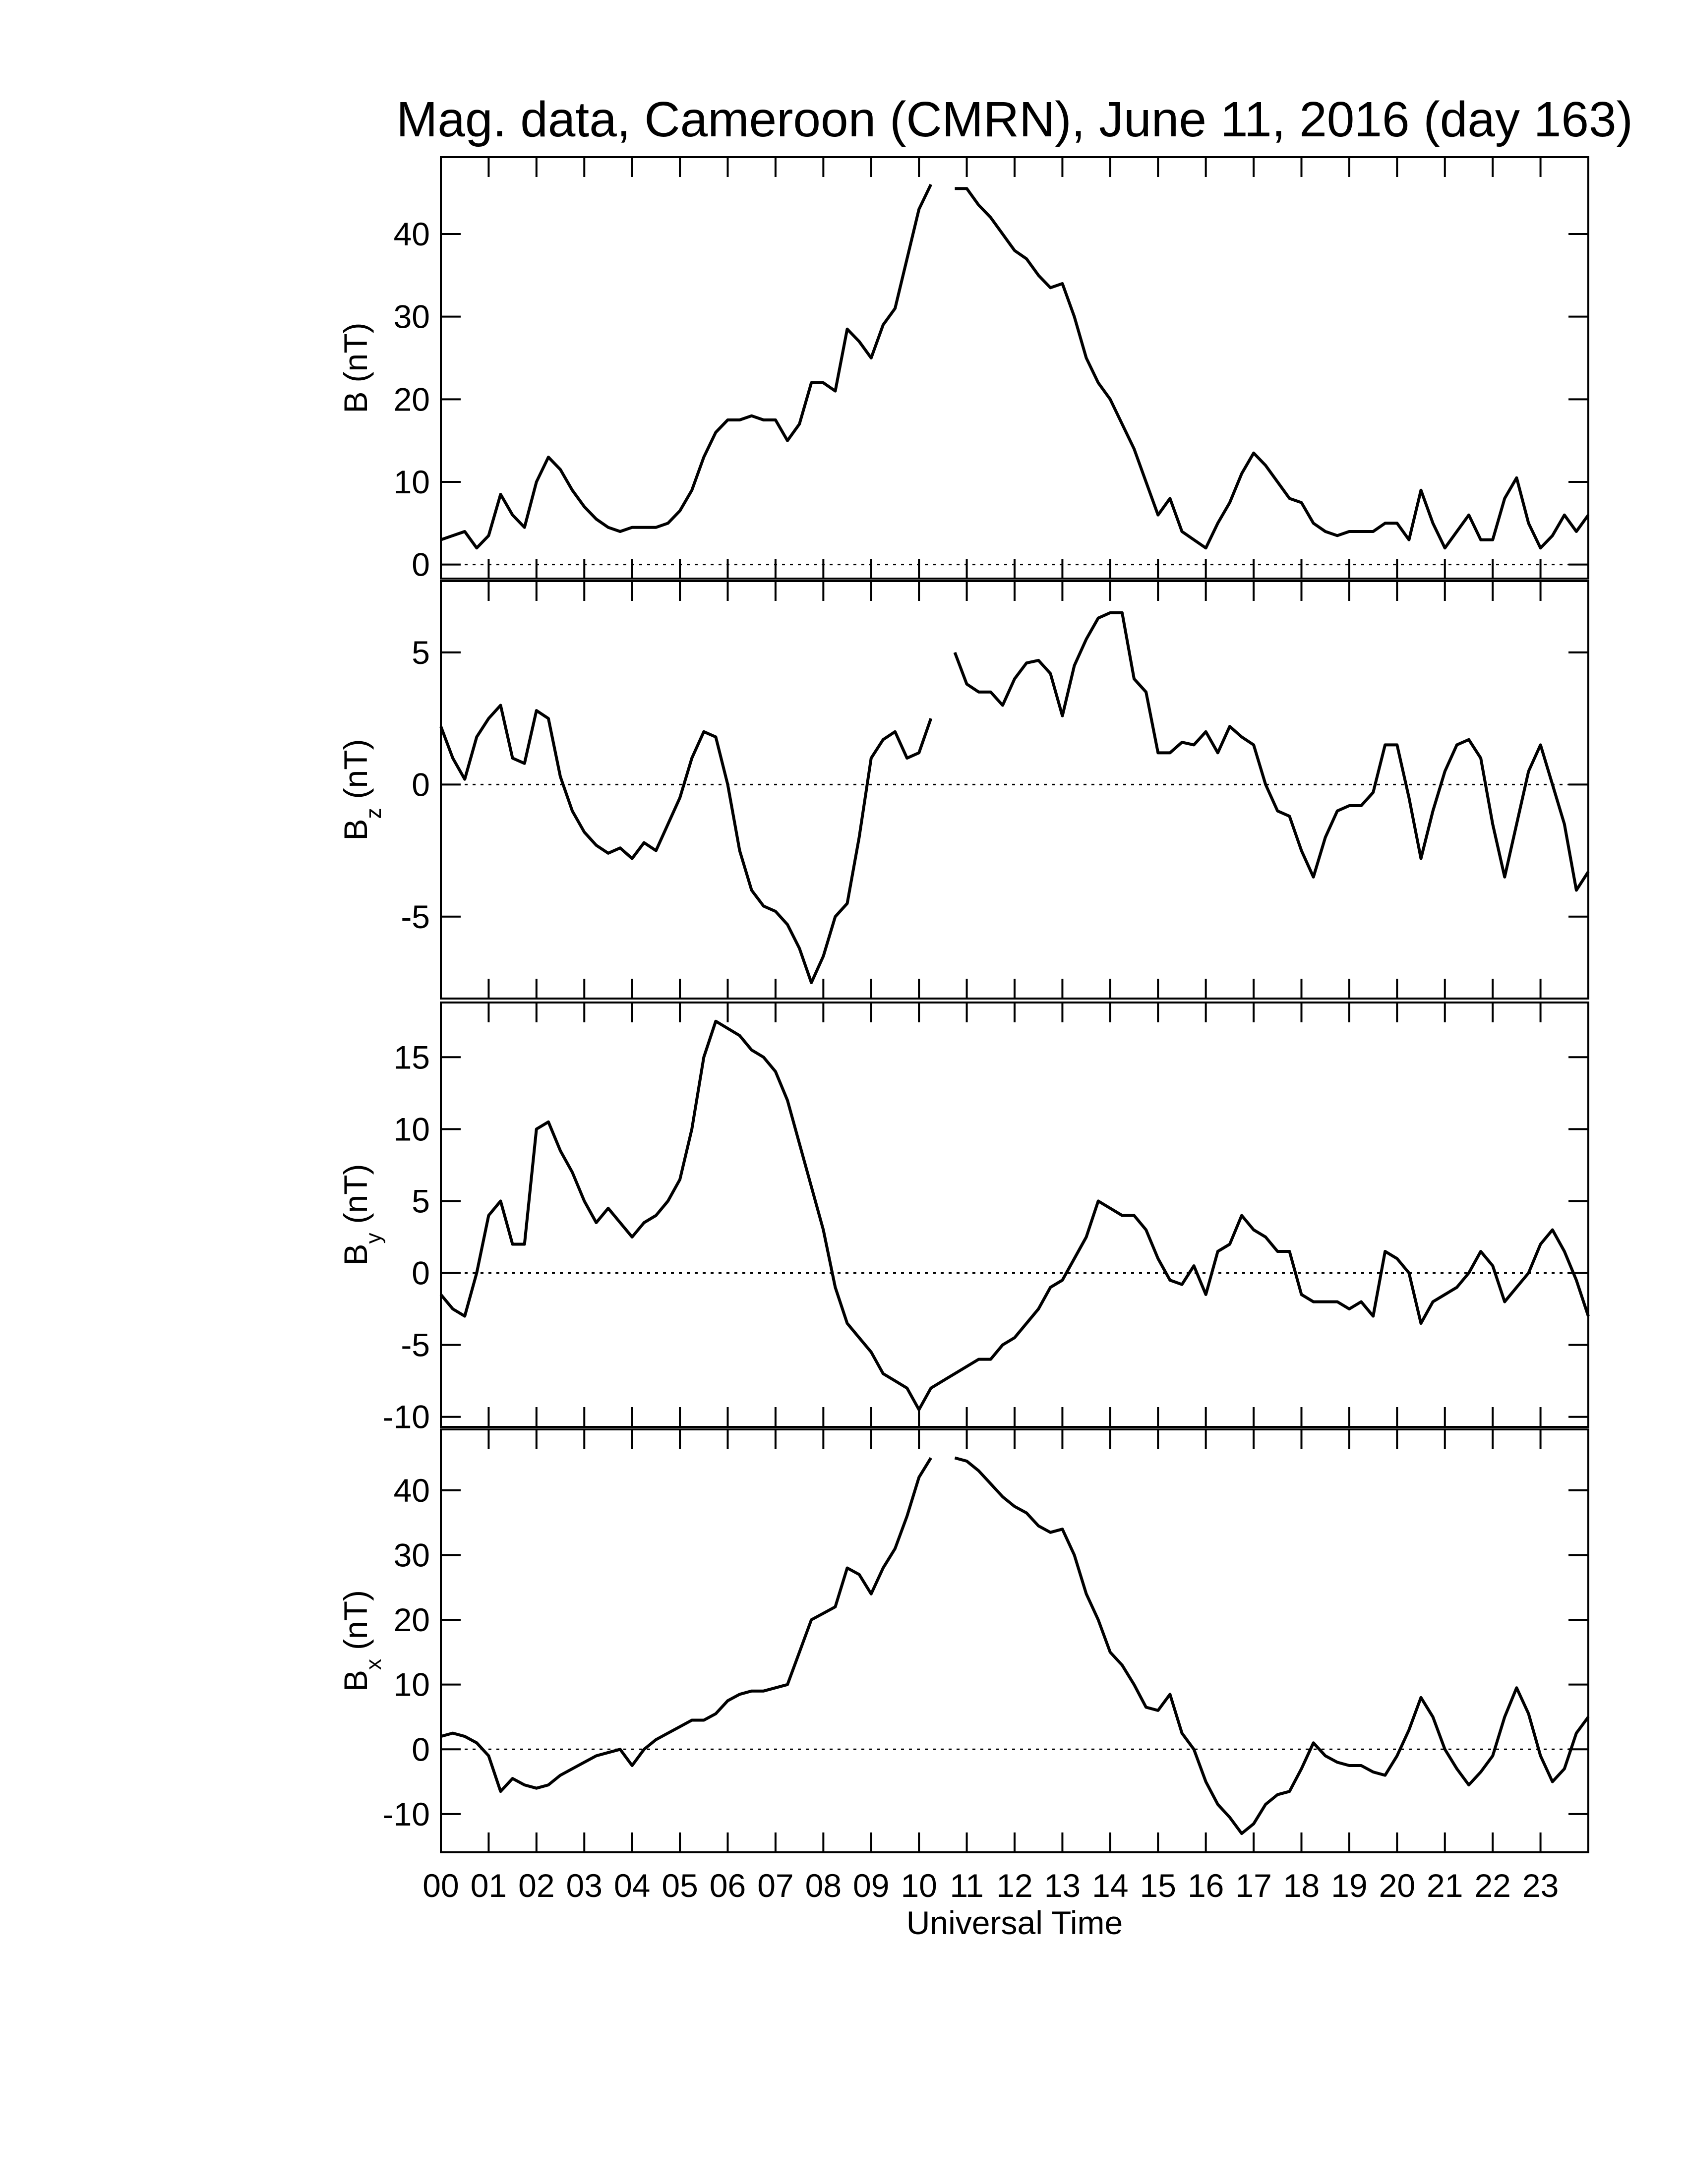 The height and width of the screenshot is (2184, 1686). What do you see at coordinates (919, 1885) in the screenshot?
I see `x-tick-label: 10` at bounding box center [919, 1885].